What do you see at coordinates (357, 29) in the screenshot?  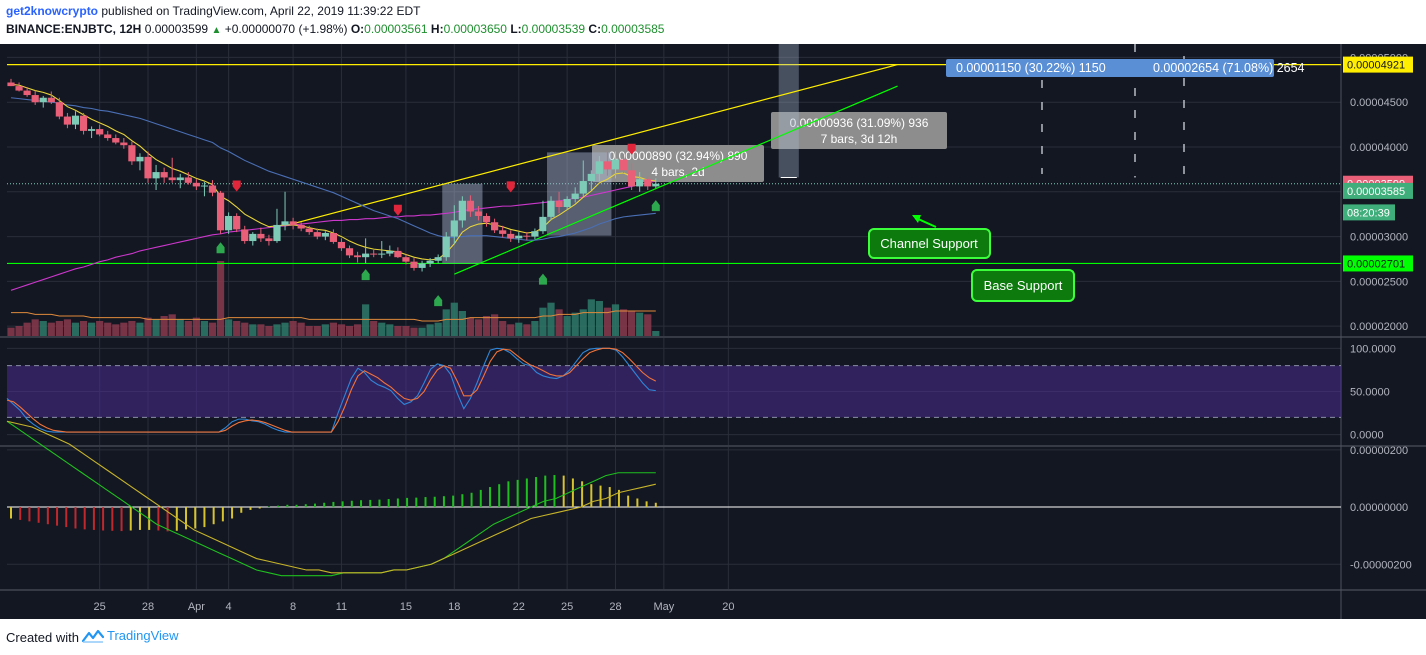 I see `open-label: O:` at bounding box center [357, 29].